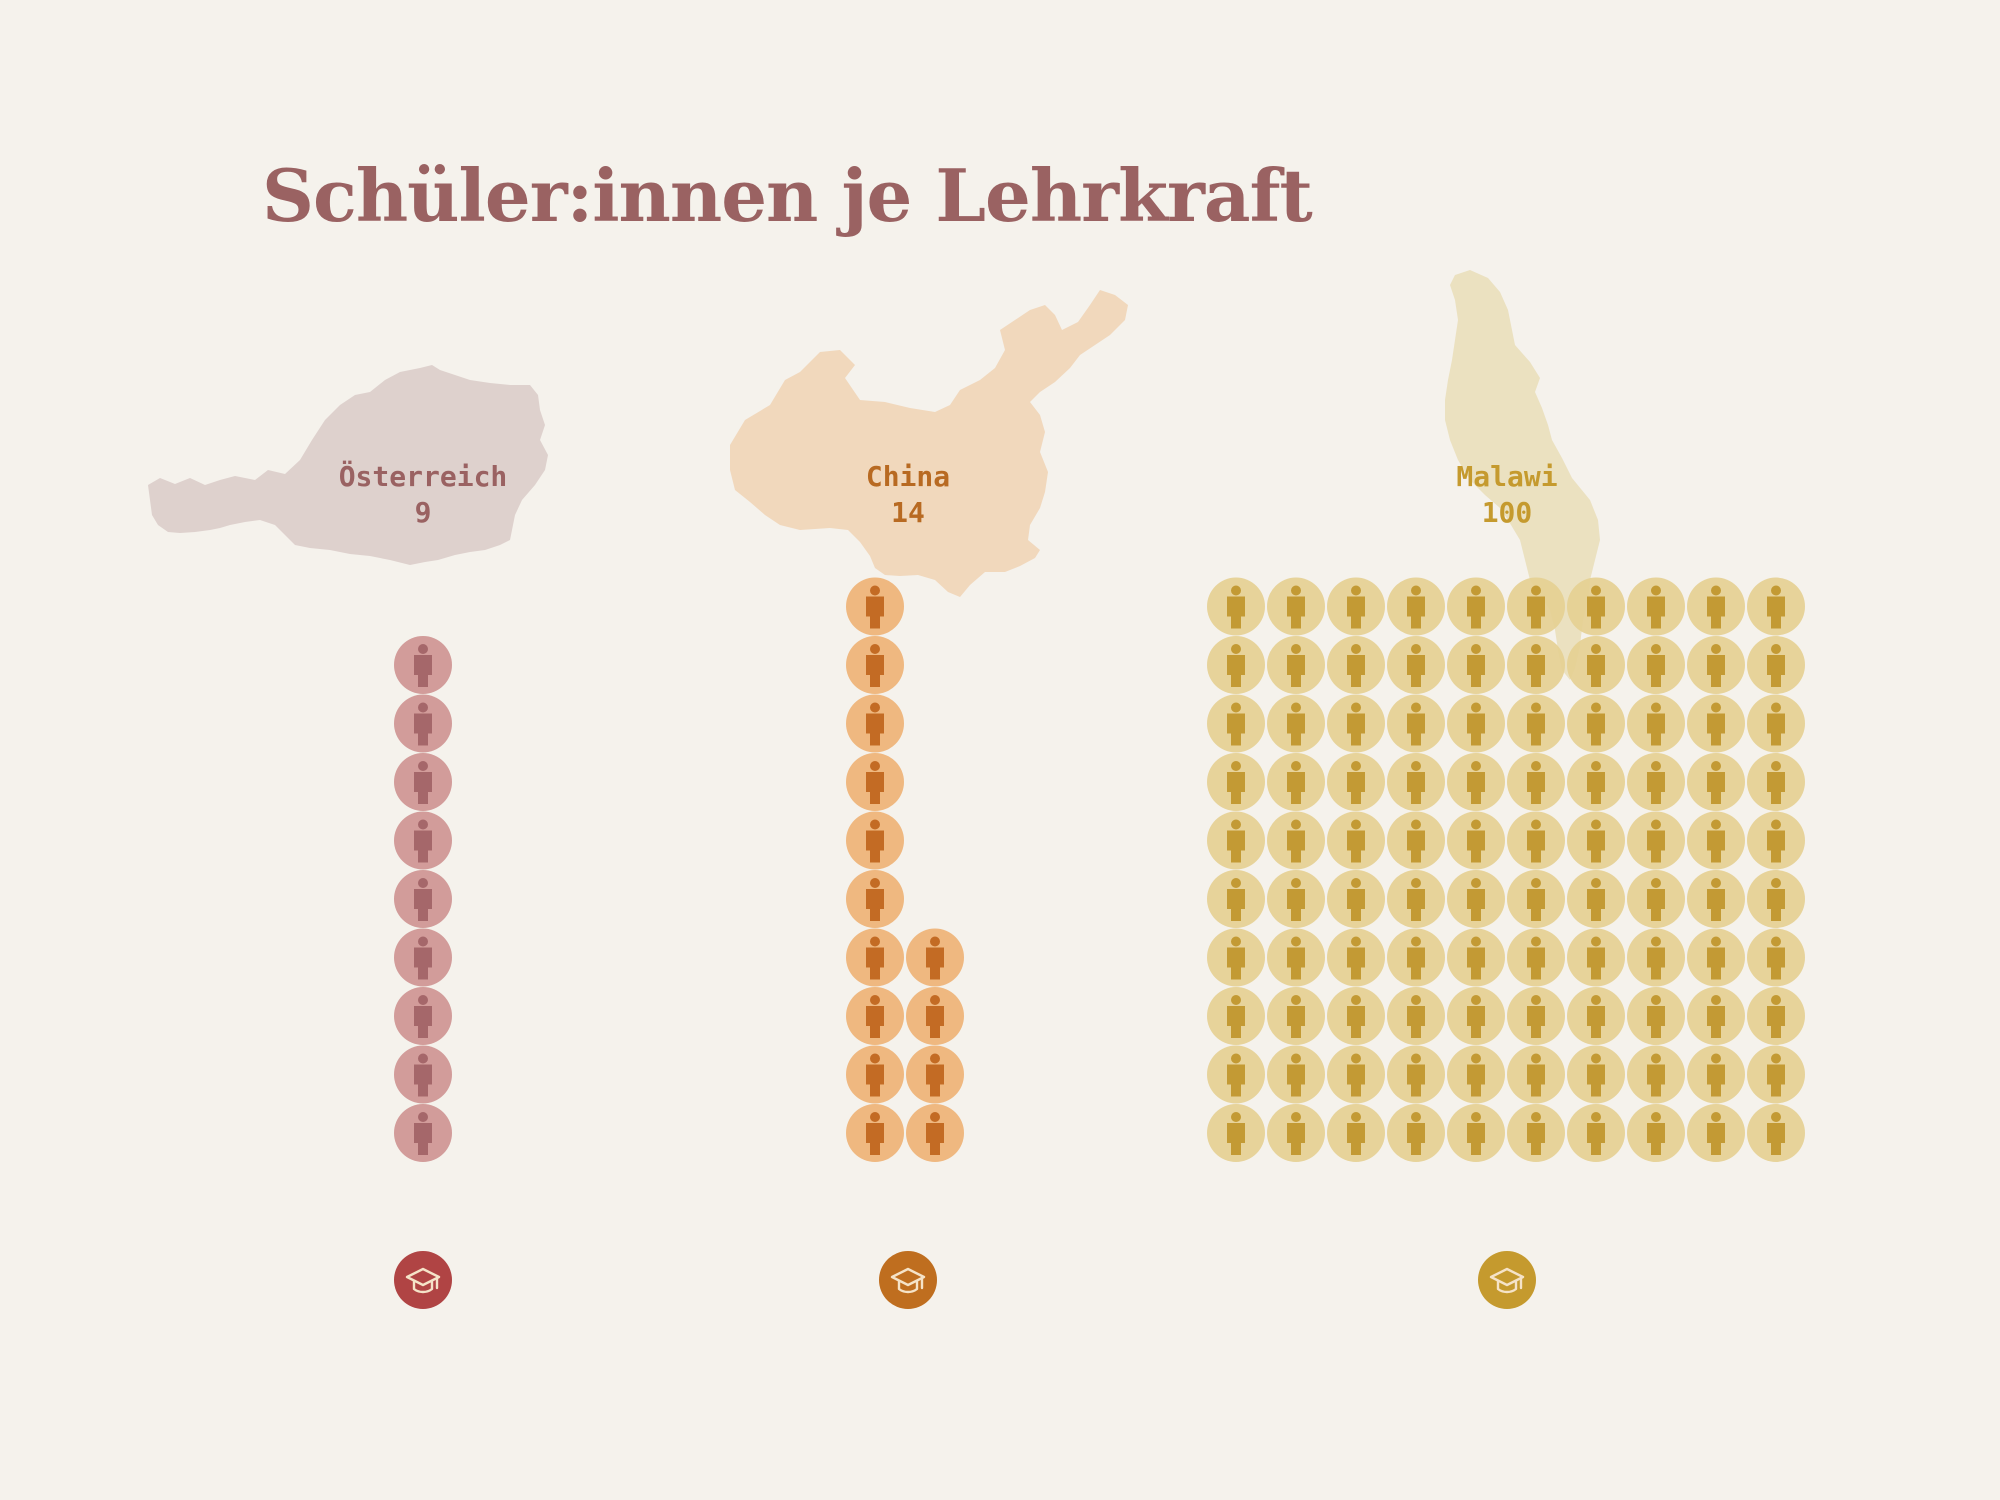 The width and height of the screenshot is (2000, 1500). Describe the element at coordinates (1506, 476) in the screenshot. I see `label-malawi-name: Malawi` at that location.